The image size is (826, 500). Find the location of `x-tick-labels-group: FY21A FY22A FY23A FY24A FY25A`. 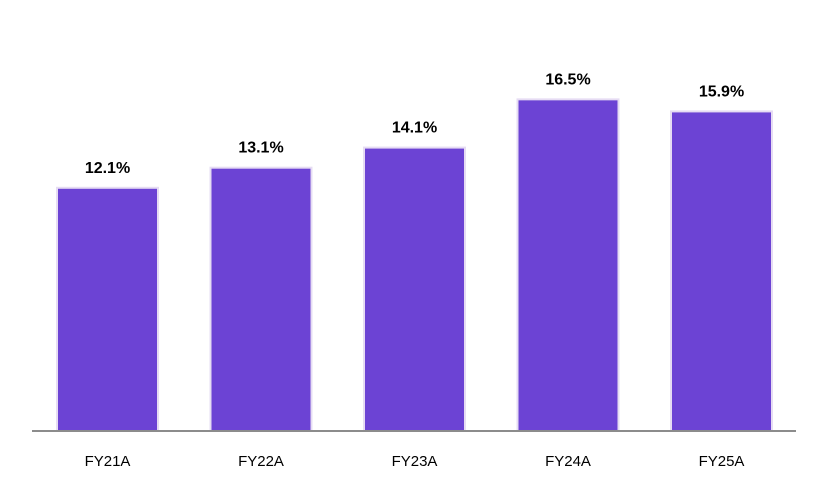

x-tick-labels-group: FY21A FY22A FY23A FY24A FY25A is located at coordinates (415, 461).